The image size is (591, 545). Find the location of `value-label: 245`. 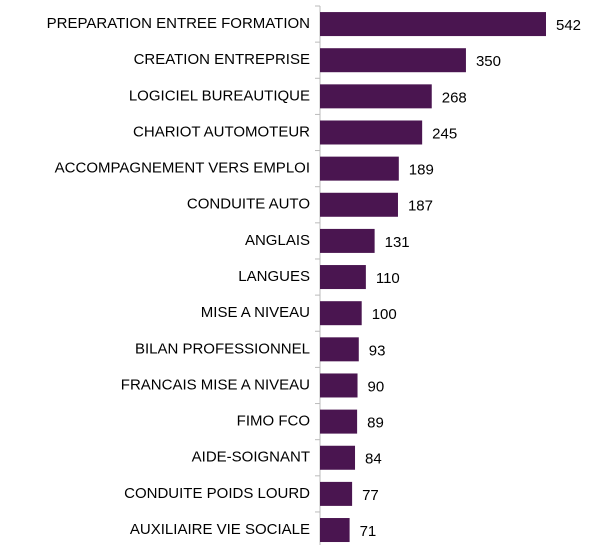

value-label: 245 is located at coordinates (444, 133).